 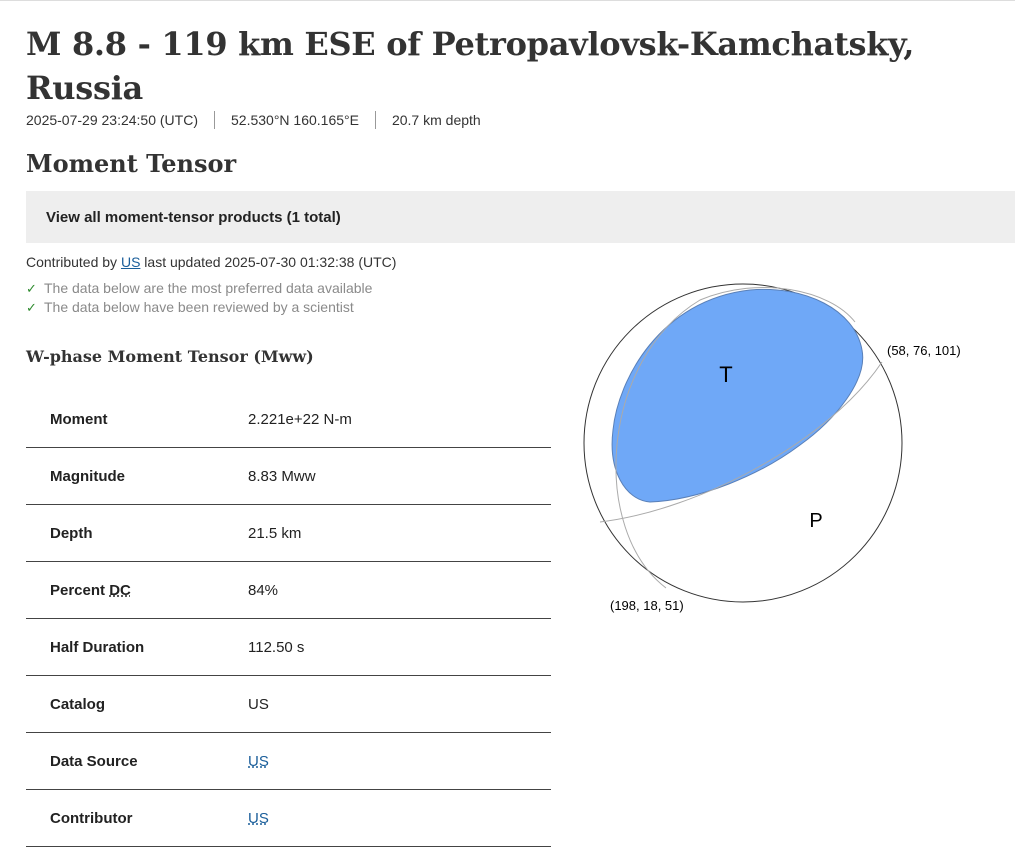 I want to click on row-label: Data Source, so click(x=94, y=761).